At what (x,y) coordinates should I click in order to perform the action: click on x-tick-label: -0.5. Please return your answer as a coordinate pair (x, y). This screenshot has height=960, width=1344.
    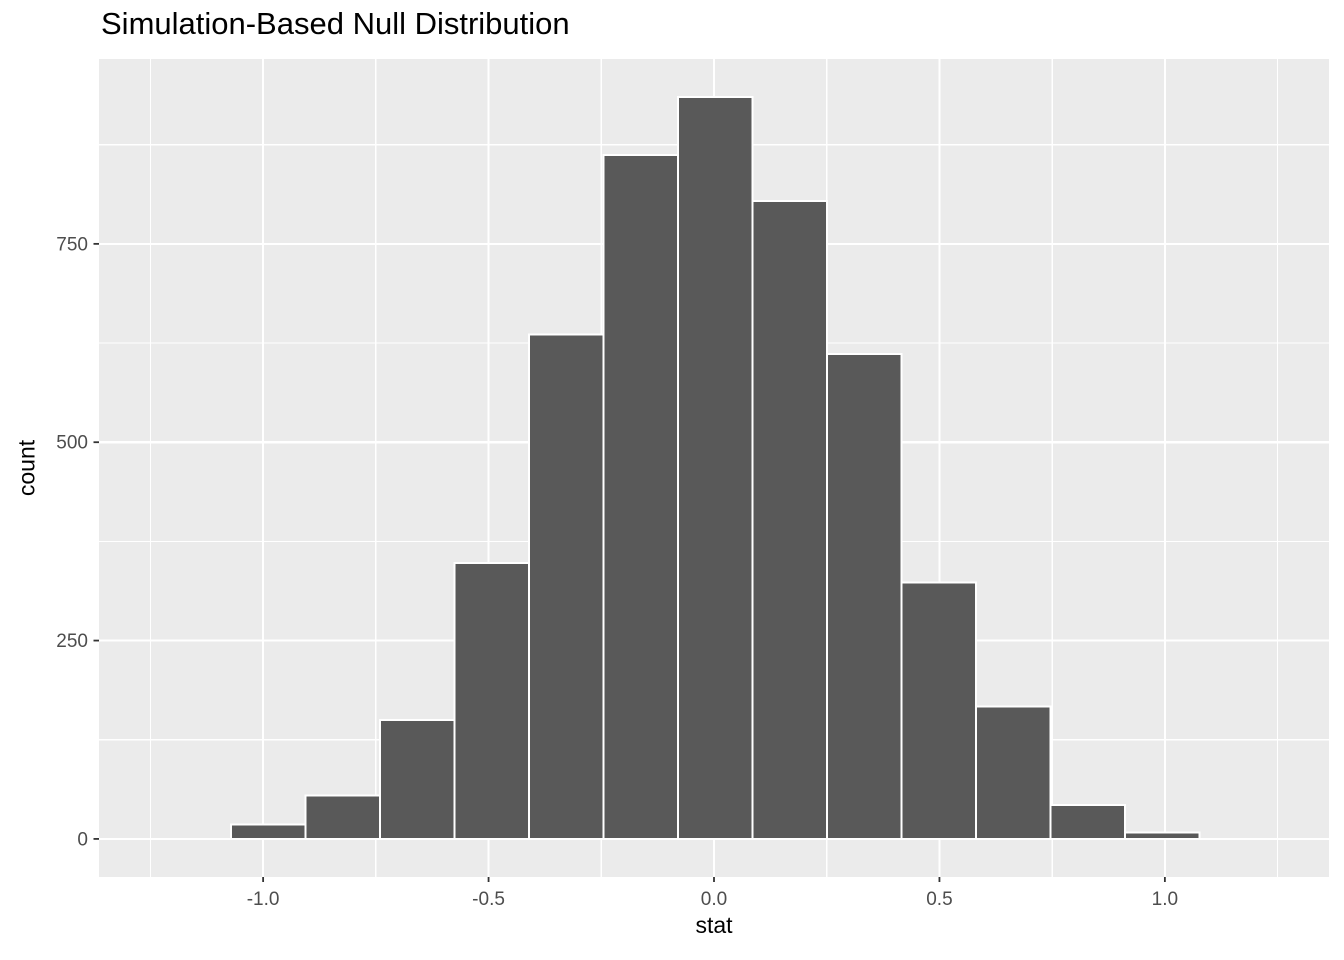
    Looking at the image, I should click on (488, 899).